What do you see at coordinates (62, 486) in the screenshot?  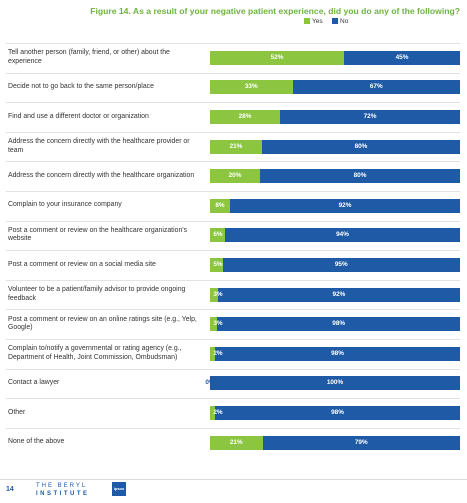 I see `logo-line-1: THE BERYL` at bounding box center [62, 486].